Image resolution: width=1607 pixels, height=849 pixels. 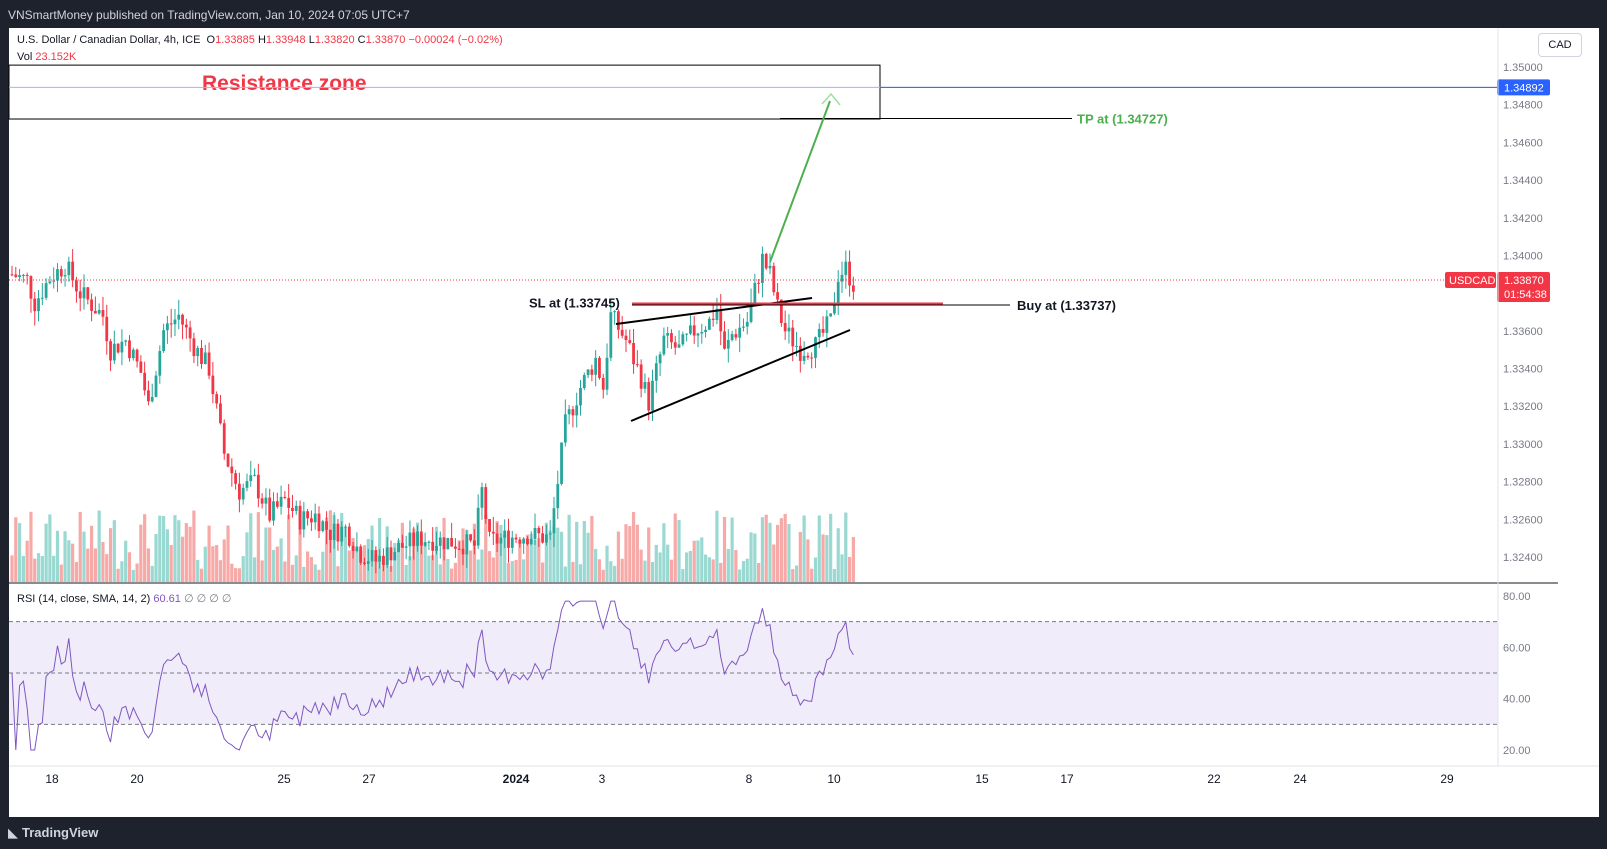 What do you see at coordinates (1122, 118) in the screenshot?
I see `tp-label: TP at (1.34727)` at bounding box center [1122, 118].